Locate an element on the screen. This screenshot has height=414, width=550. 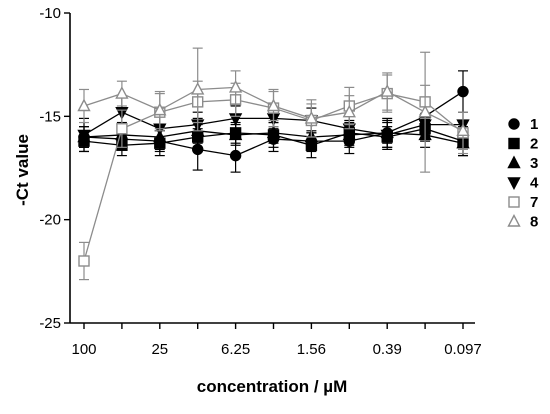
x-tick-label: 25 is located at coordinates (159, 349).